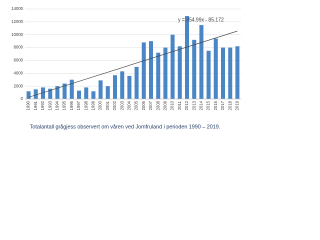 Image resolution: width=320 pixels, height=240 pixels. I want to click on x-tick-label: 2017, so click(222, 105).